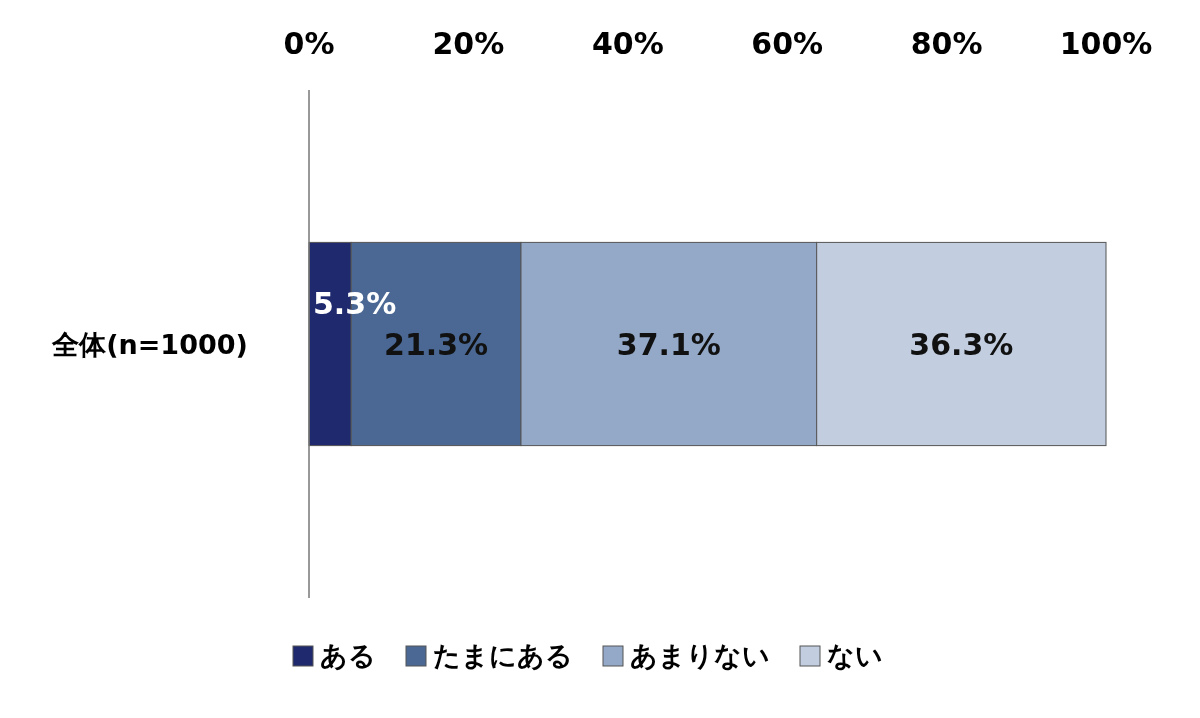  I want to click on data-label: 21.3%, so click(436, 344).